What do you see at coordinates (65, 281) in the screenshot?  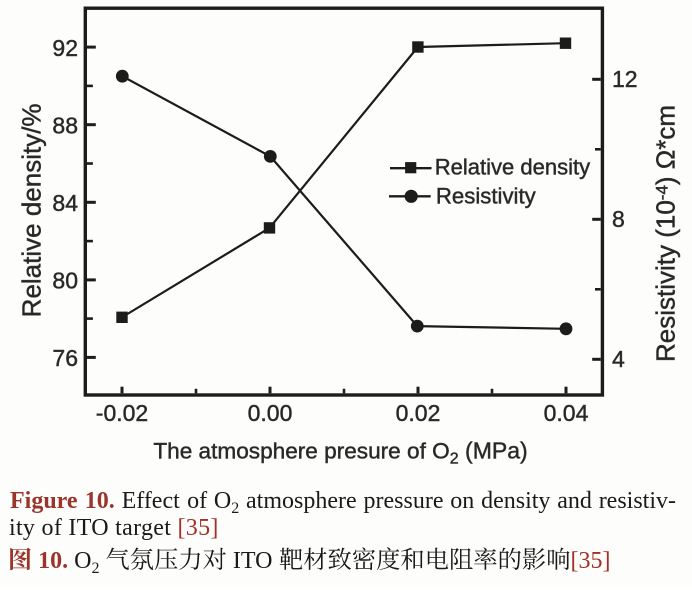 I see `svg-text: 80` at bounding box center [65, 281].